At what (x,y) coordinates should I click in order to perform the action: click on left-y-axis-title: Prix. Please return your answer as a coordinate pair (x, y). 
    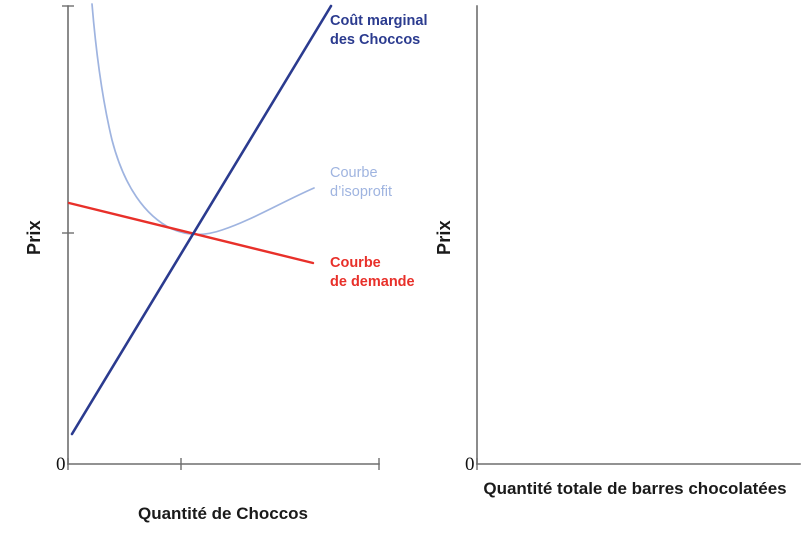
    Looking at the image, I should click on (34, 237).